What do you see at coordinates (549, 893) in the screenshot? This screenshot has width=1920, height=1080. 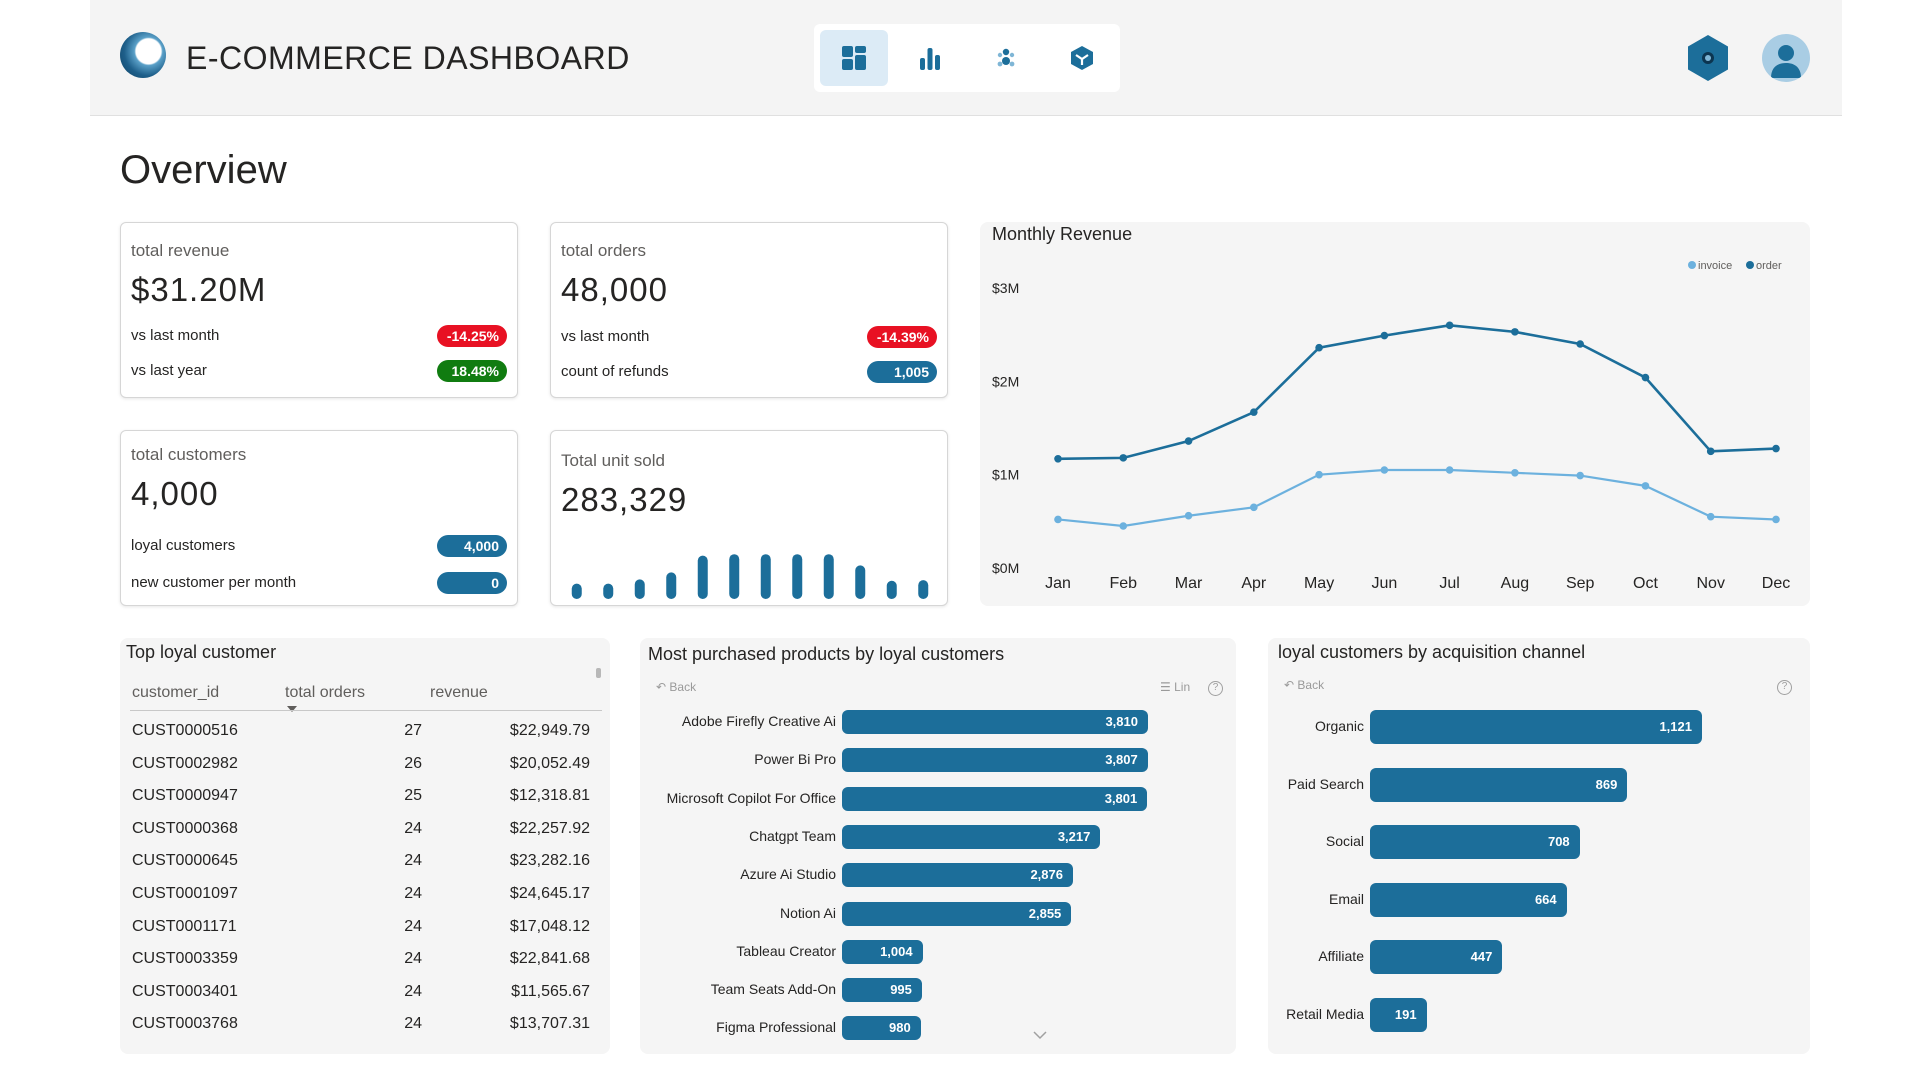 I see `revenue-cell: $24,645.17` at bounding box center [549, 893].